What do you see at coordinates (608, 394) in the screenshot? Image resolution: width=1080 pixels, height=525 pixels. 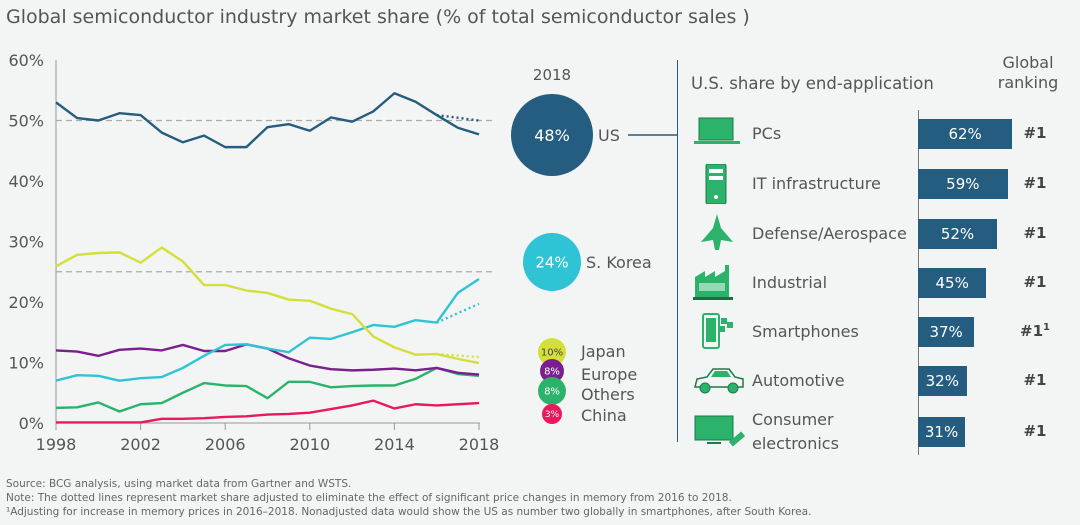 I see `bubble-label-others: Others` at bounding box center [608, 394].